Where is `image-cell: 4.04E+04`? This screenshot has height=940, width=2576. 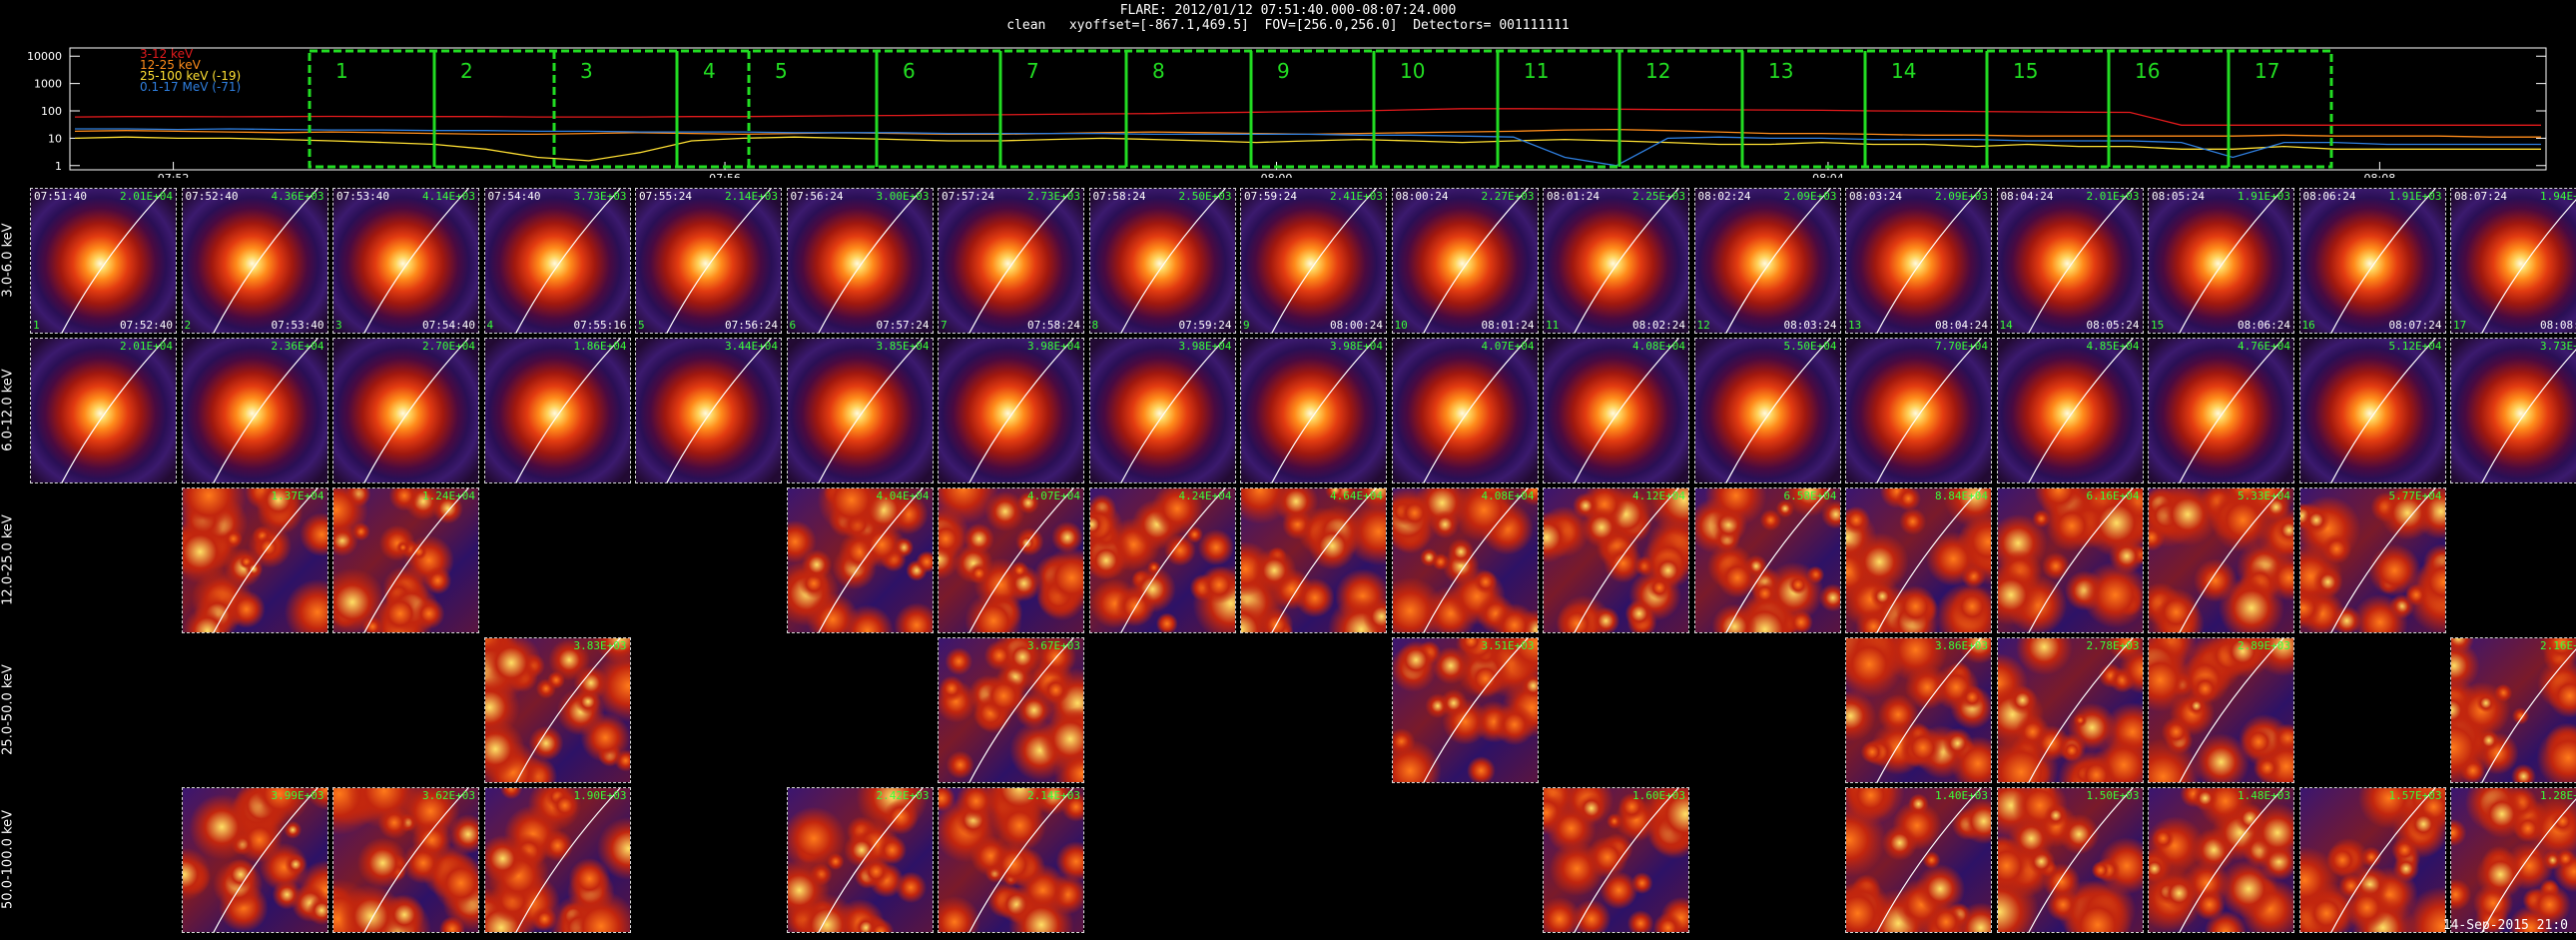 image-cell: 4.04E+04 is located at coordinates (860, 560).